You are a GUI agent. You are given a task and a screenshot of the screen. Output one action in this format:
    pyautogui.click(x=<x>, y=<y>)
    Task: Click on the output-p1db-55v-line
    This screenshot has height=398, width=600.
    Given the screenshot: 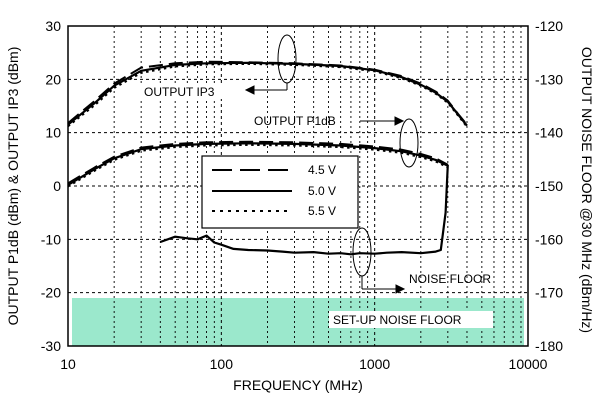 What is the action you would take?
    pyautogui.click(x=258, y=165)
    